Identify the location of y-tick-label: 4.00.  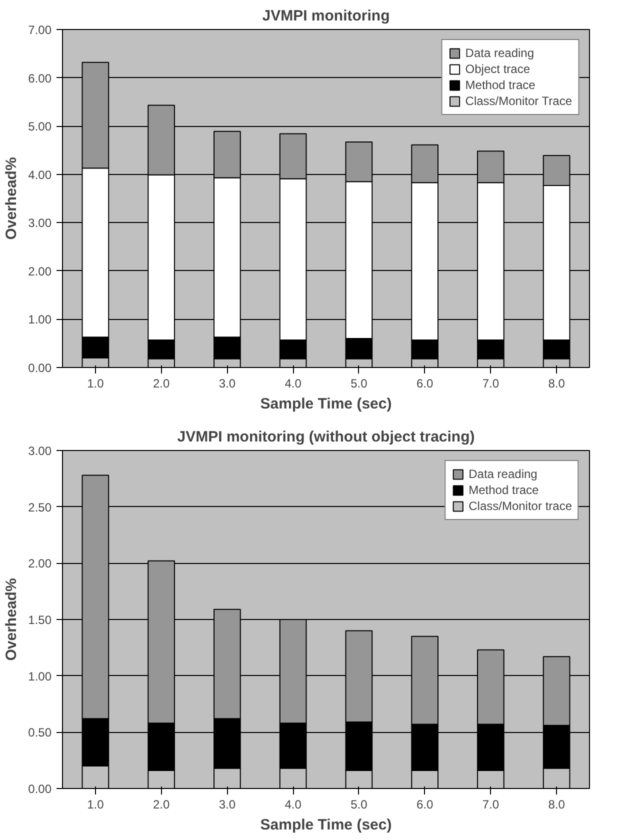
(40, 175).